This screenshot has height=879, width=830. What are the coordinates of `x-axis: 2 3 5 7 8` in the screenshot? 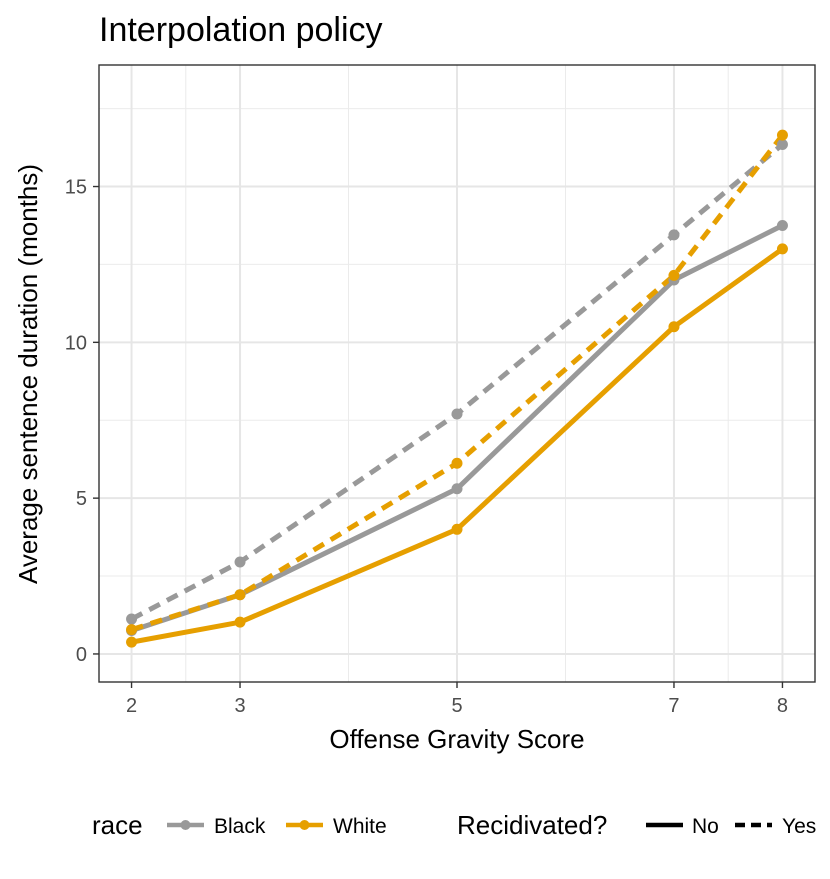 It's located at (457, 699).